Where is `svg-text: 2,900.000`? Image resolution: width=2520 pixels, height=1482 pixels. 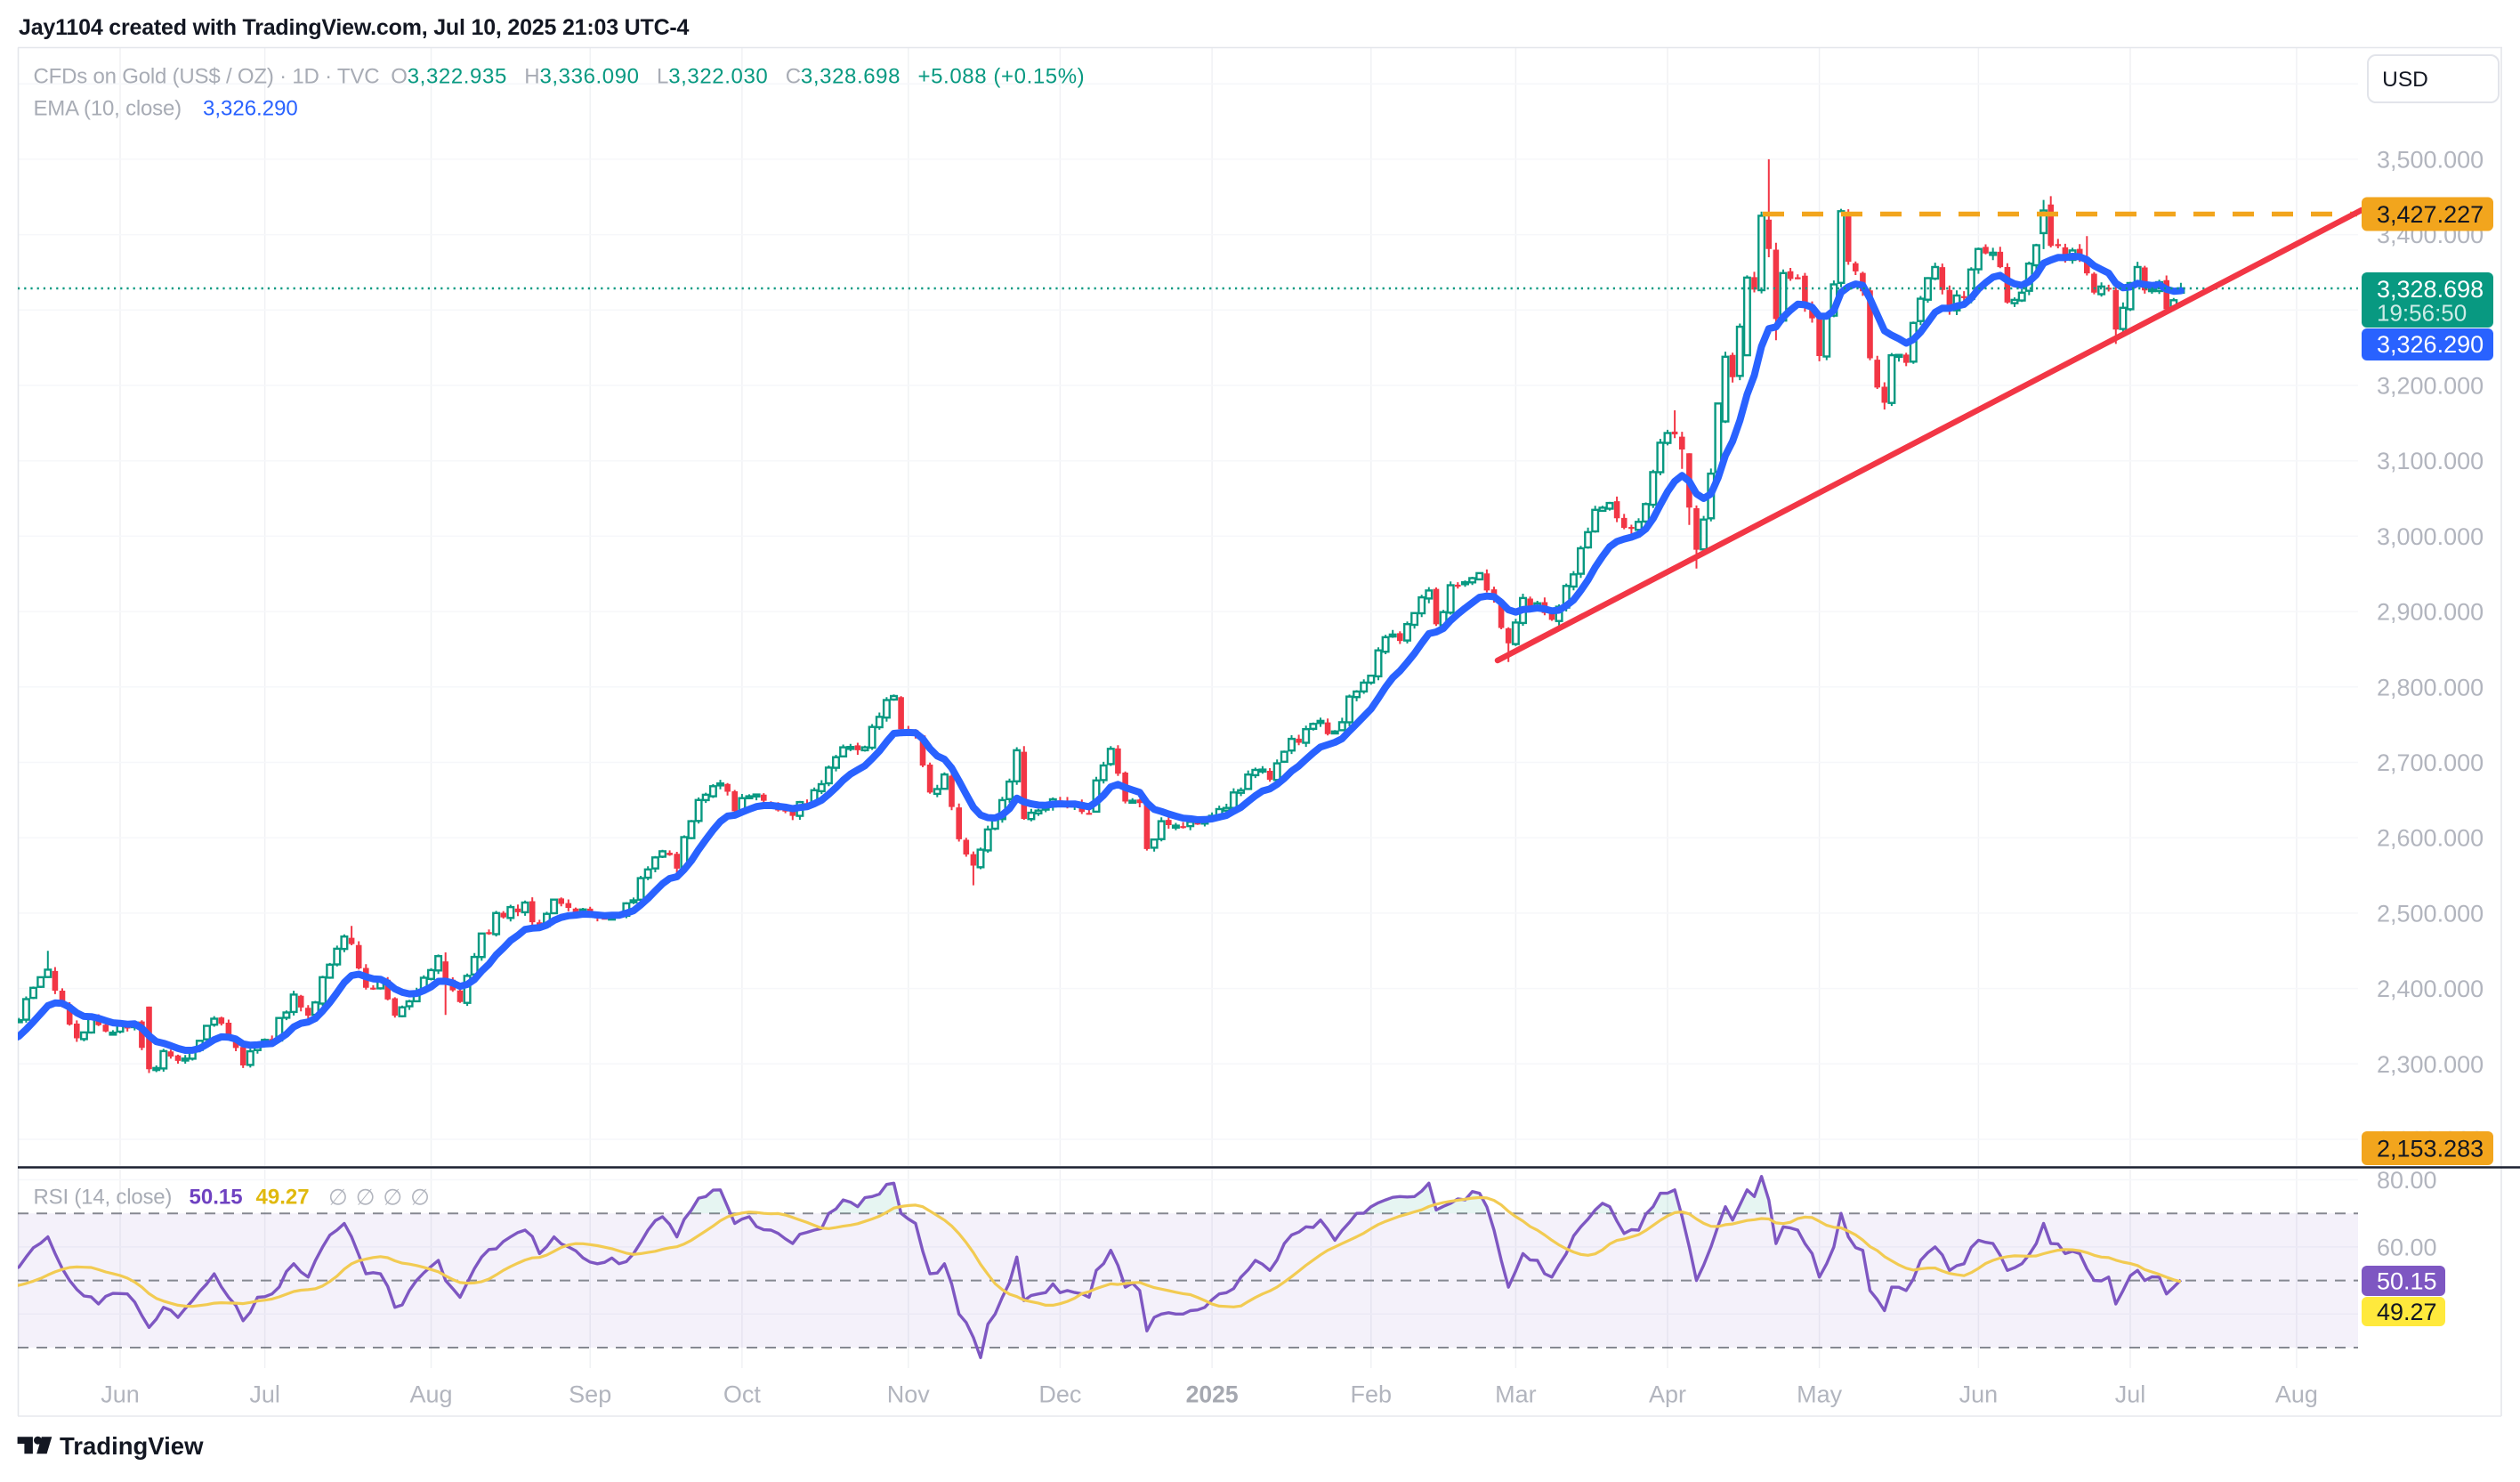
svg-text: 2,900.000 is located at coordinates (2430, 613).